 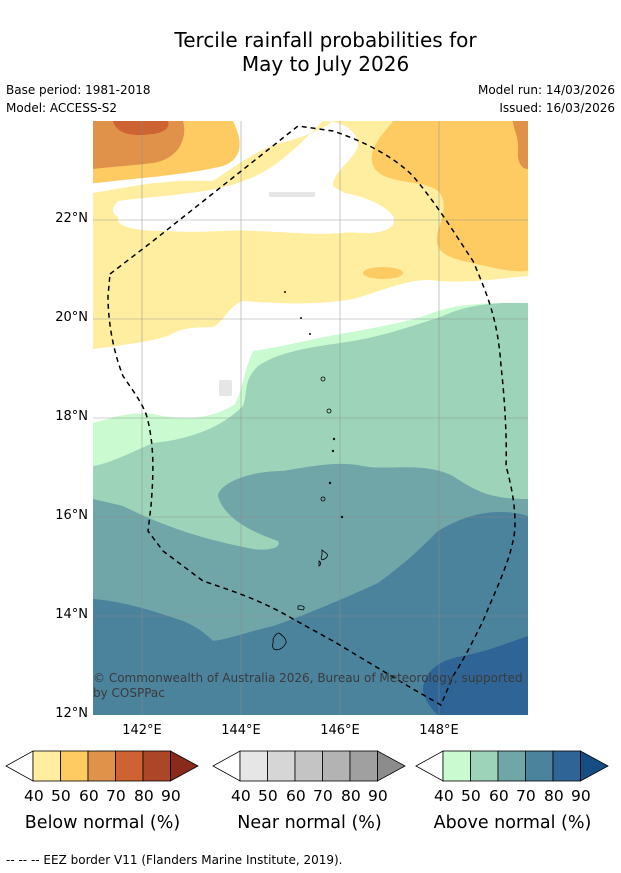 I want to click on band-below-60-nw, so click(x=139, y=145).